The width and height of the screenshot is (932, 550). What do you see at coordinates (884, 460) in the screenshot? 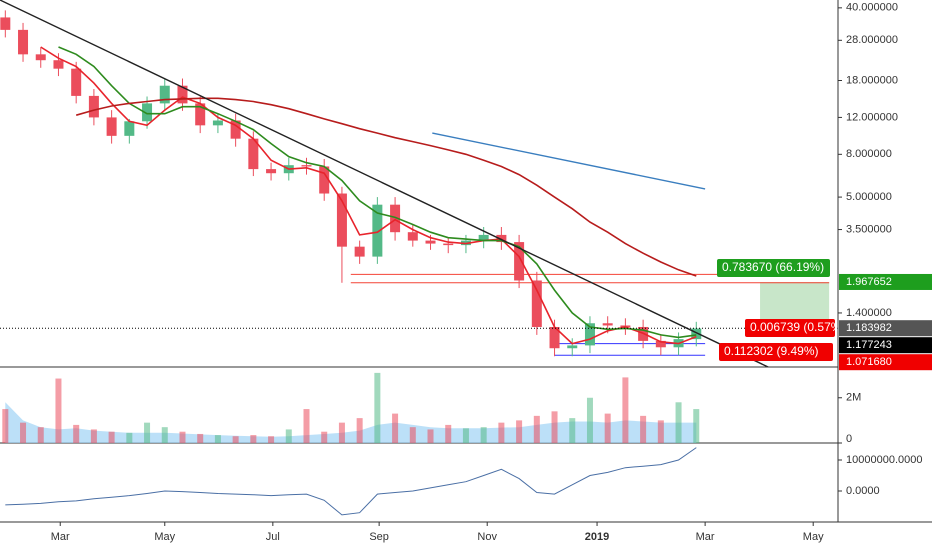
I see `y-tick-label: 10000000.0000` at bounding box center [884, 460].